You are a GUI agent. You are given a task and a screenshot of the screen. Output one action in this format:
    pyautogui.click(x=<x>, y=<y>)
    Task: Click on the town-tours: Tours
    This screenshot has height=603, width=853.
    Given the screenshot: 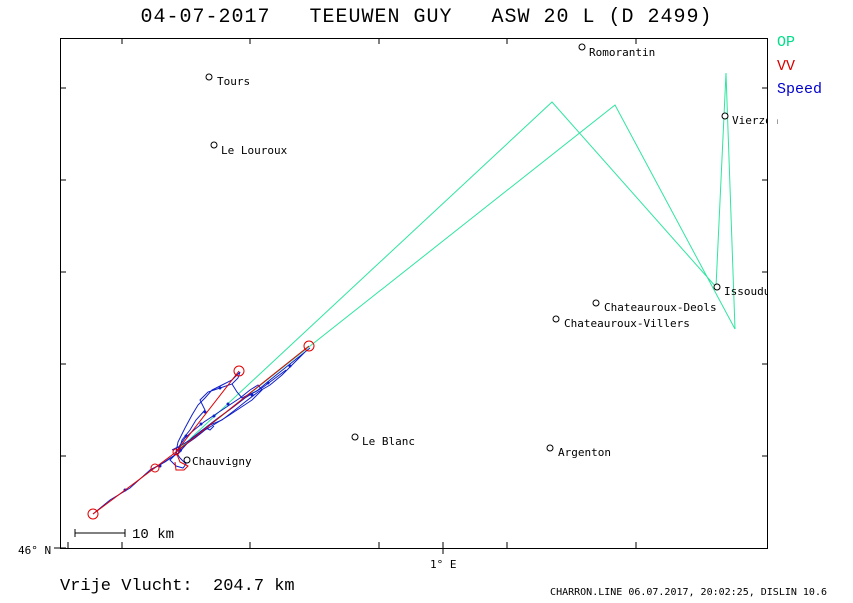 What is the action you would take?
    pyautogui.click(x=233, y=81)
    